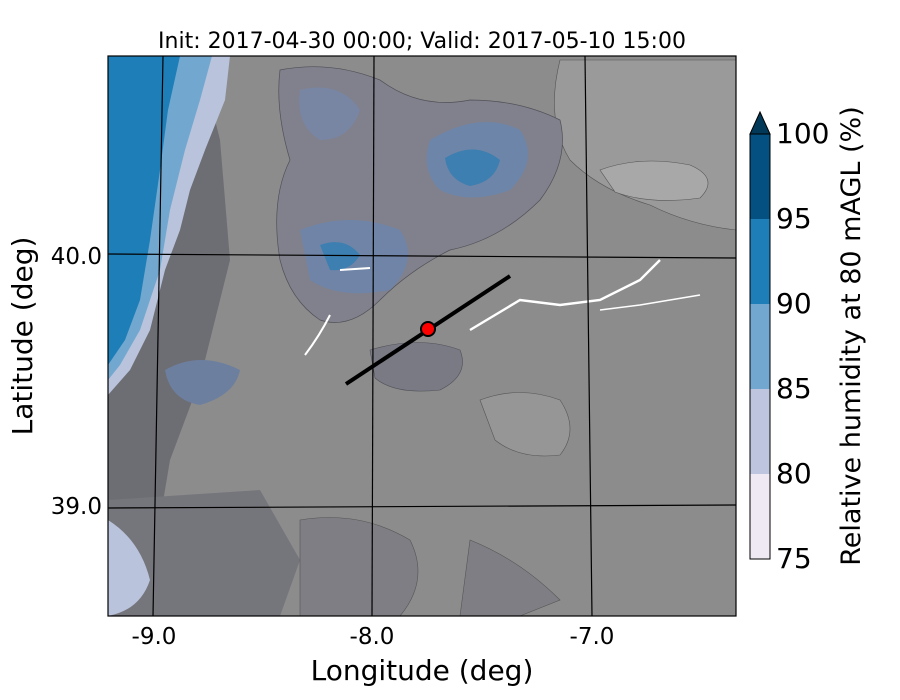 This screenshot has width=900, height=700. What do you see at coordinates (428, 329) in the screenshot?
I see `location-marker` at bounding box center [428, 329].